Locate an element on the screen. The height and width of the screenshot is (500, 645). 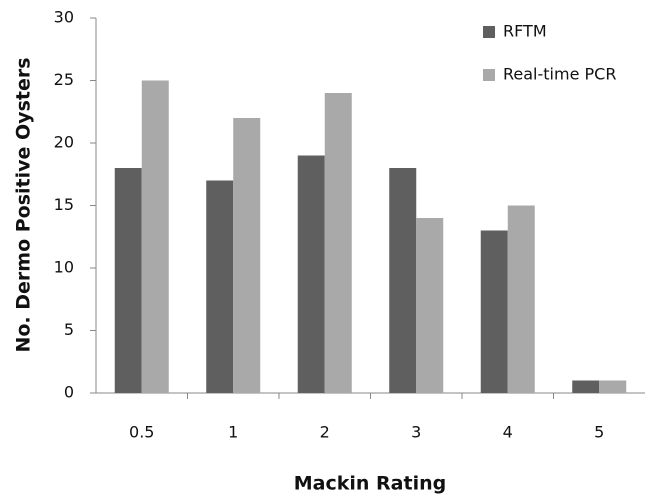
y-tick-label: 20 is located at coordinates (64, 142).